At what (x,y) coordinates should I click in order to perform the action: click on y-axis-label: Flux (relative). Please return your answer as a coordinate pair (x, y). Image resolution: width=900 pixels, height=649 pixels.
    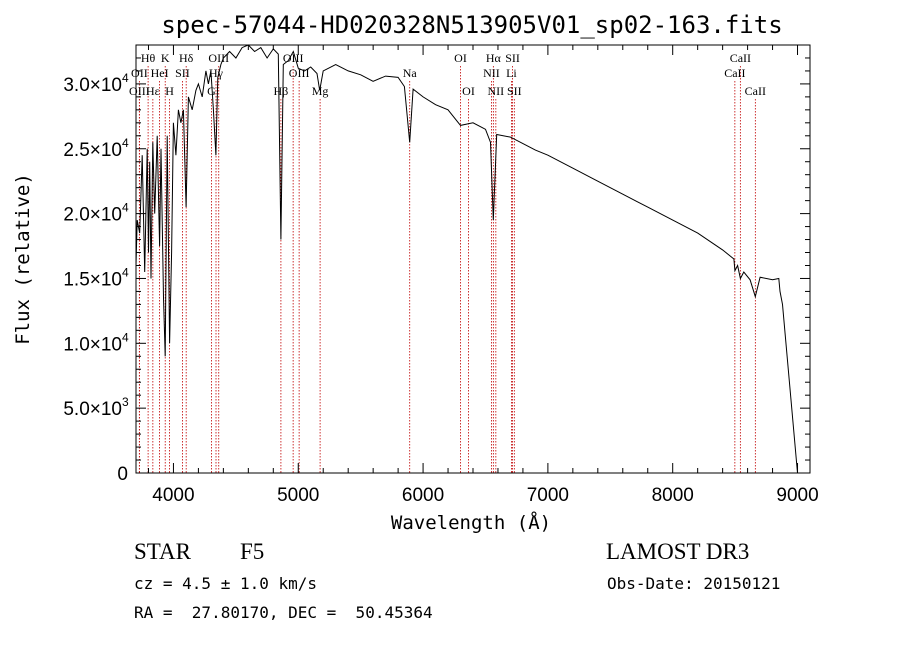
    Looking at the image, I should click on (23, 259).